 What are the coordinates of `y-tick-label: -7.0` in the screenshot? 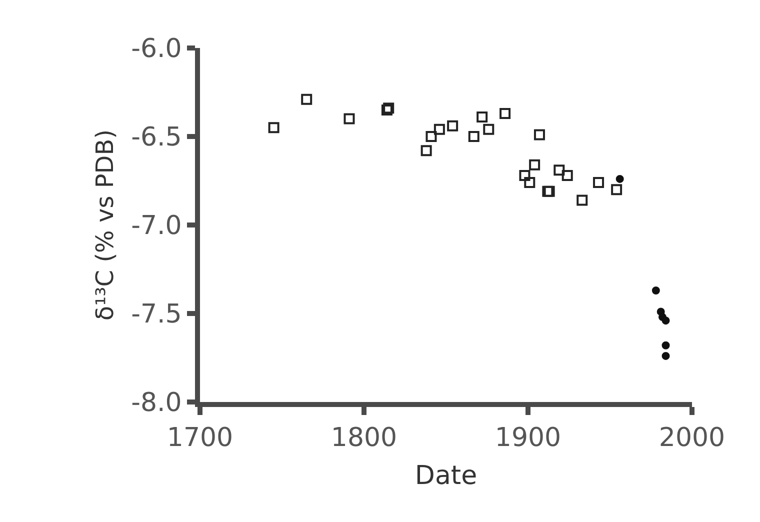 It's located at (156, 226).